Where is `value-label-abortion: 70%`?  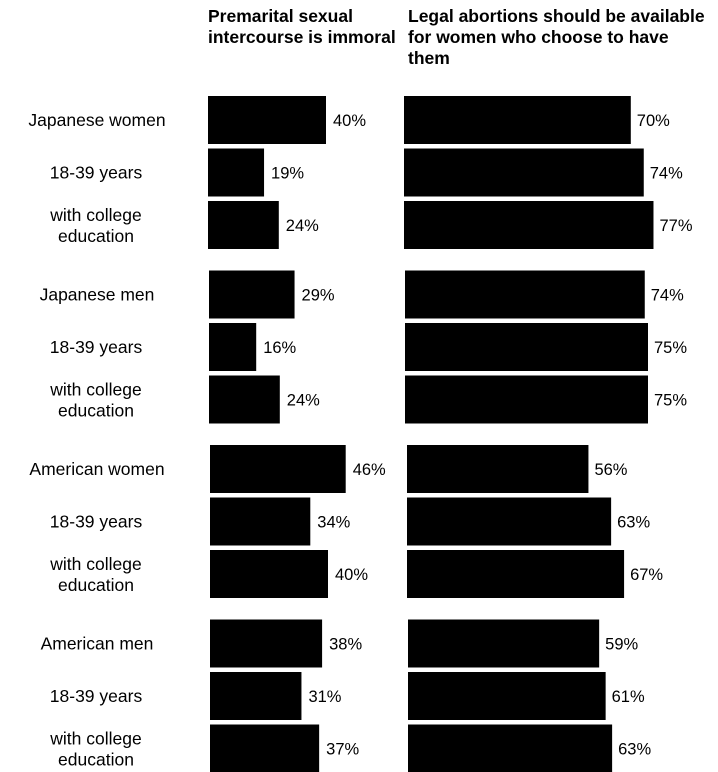
value-label-abortion: 70% is located at coordinates (653, 121).